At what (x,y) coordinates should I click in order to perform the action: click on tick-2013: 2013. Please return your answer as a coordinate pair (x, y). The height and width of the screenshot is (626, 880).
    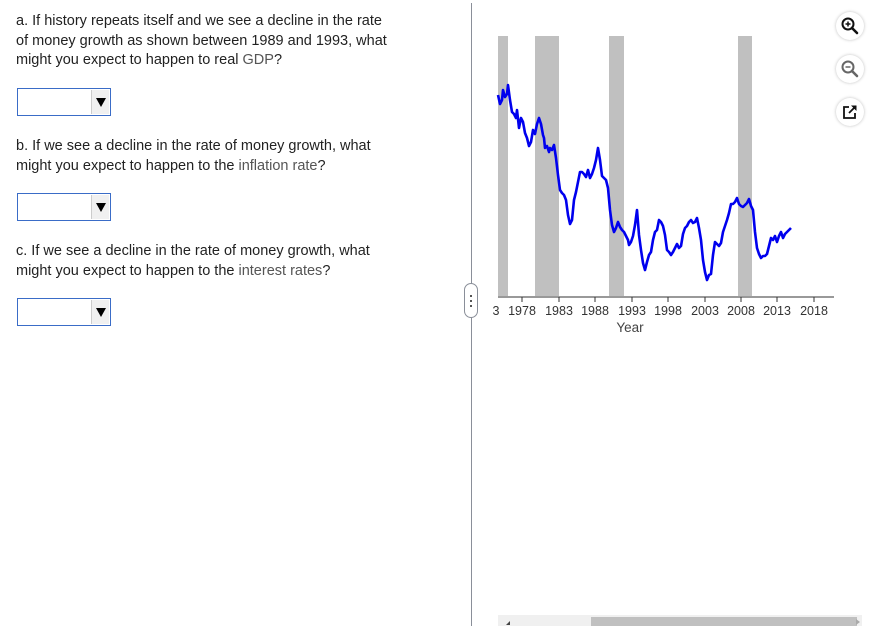
    Looking at the image, I should click on (777, 311).